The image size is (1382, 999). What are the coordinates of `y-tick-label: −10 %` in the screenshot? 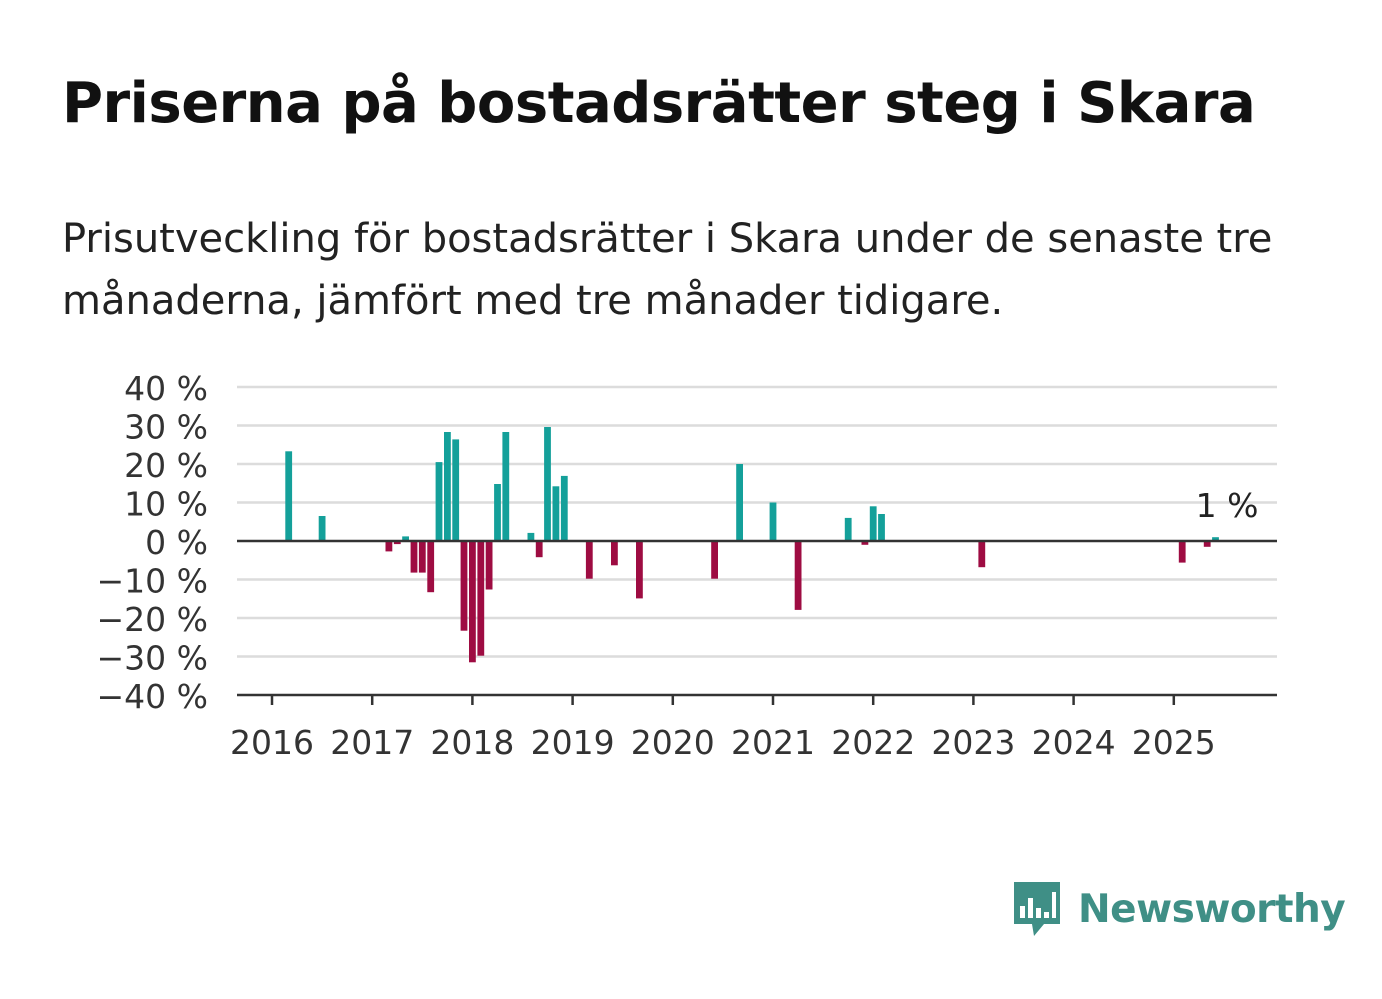 It's located at (153, 581).